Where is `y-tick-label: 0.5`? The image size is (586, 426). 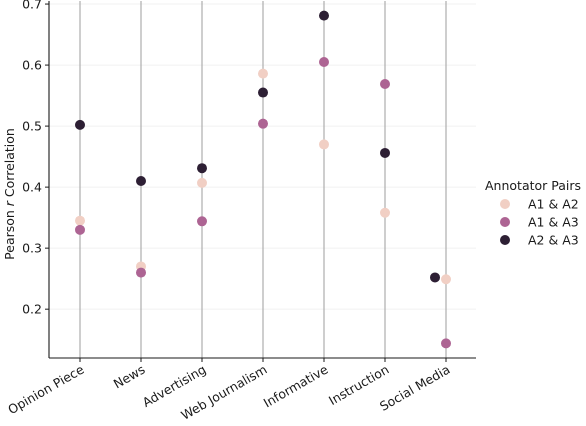 y-tick-label: 0.5 is located at coordinates (32, 126).